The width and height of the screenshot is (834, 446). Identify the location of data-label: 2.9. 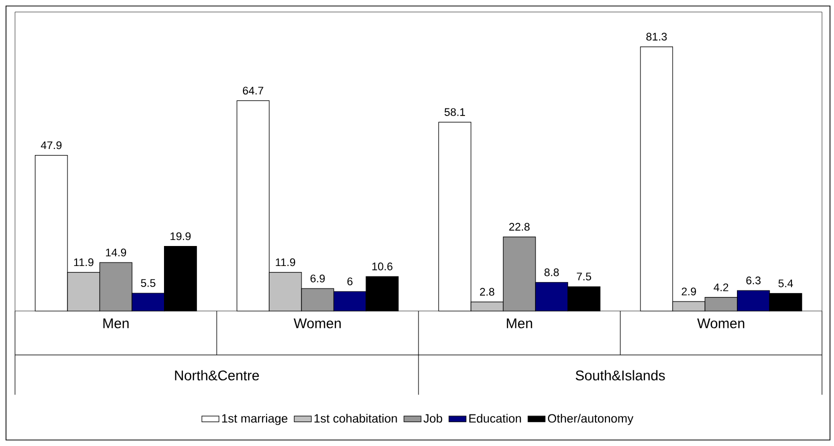
(689, 292).